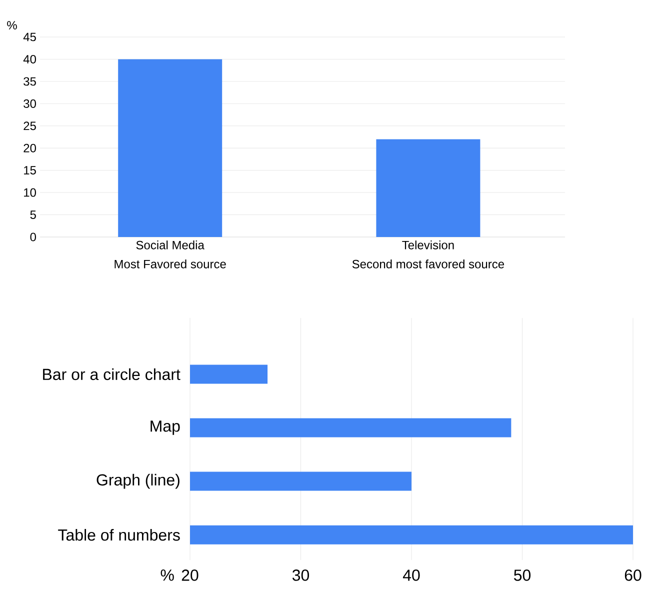 Image resolution: width=645 pixels, height=592 pixels. What do you see at coordinates (165, 427) in the screenshot?
I see `y-tick-label: Map` at bounding box center [165, 427].